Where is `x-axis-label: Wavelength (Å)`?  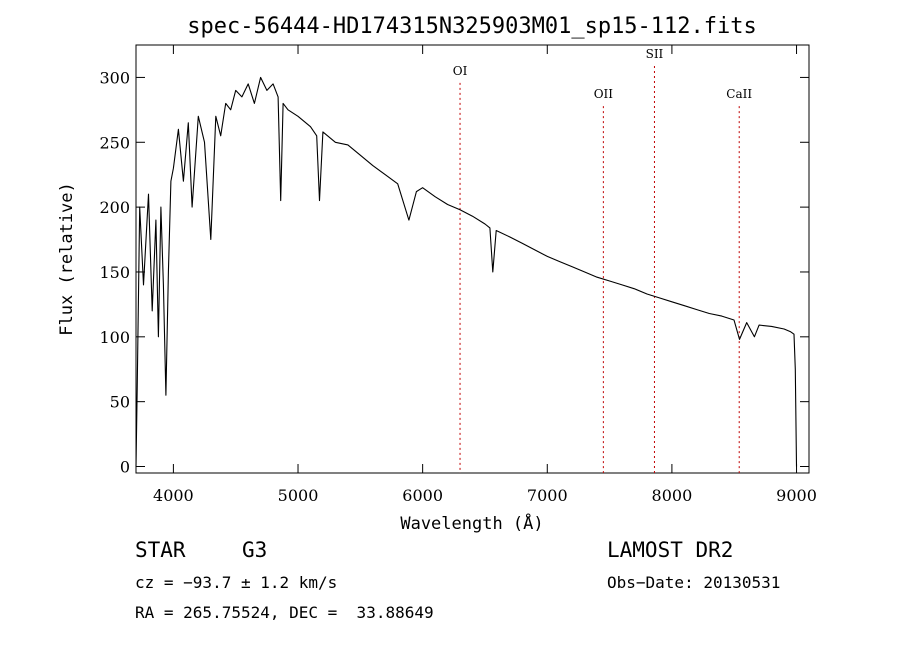 x-axis-label: Wavelength (Å) is located at coordinates (471, 523).